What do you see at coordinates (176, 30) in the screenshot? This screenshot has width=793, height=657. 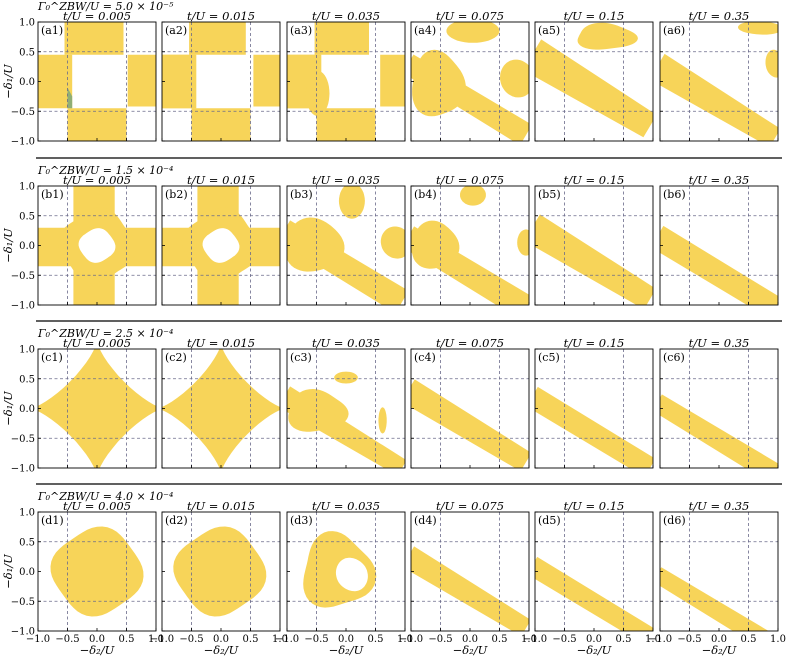 I see `panel-label: (a2)` at bounding box center [176, 30].